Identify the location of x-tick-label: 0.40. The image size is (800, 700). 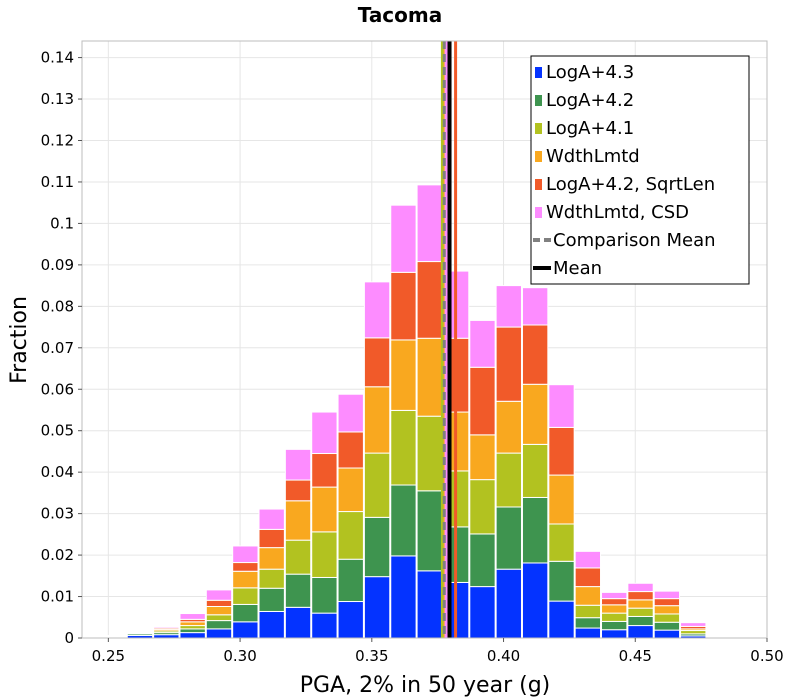
(503, 656).